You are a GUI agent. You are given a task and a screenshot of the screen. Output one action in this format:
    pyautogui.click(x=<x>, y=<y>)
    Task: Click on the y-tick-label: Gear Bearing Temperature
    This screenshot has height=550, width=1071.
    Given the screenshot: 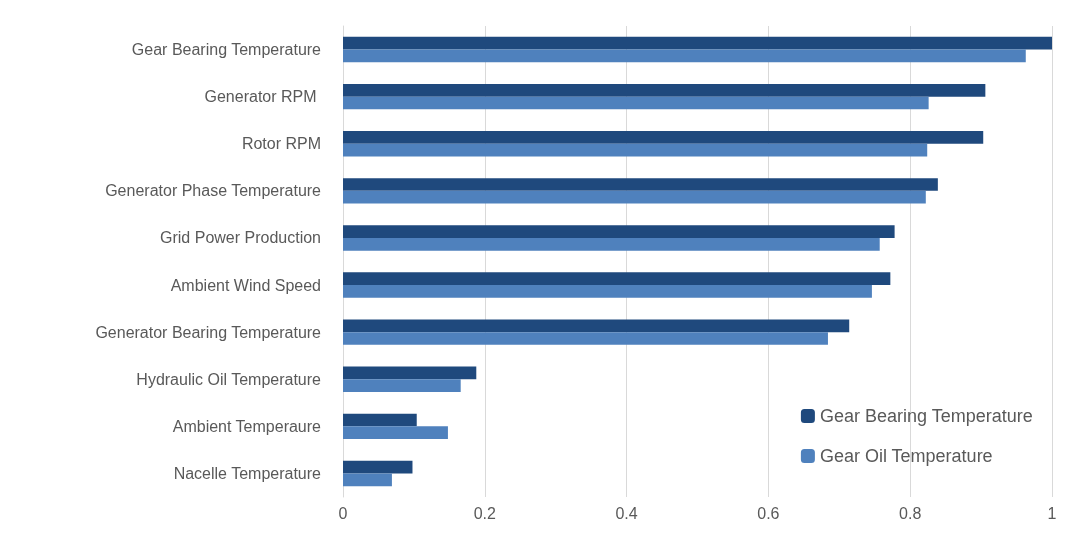 What is the action you would take?
    pyautogui.click(x=226, y=50)
    